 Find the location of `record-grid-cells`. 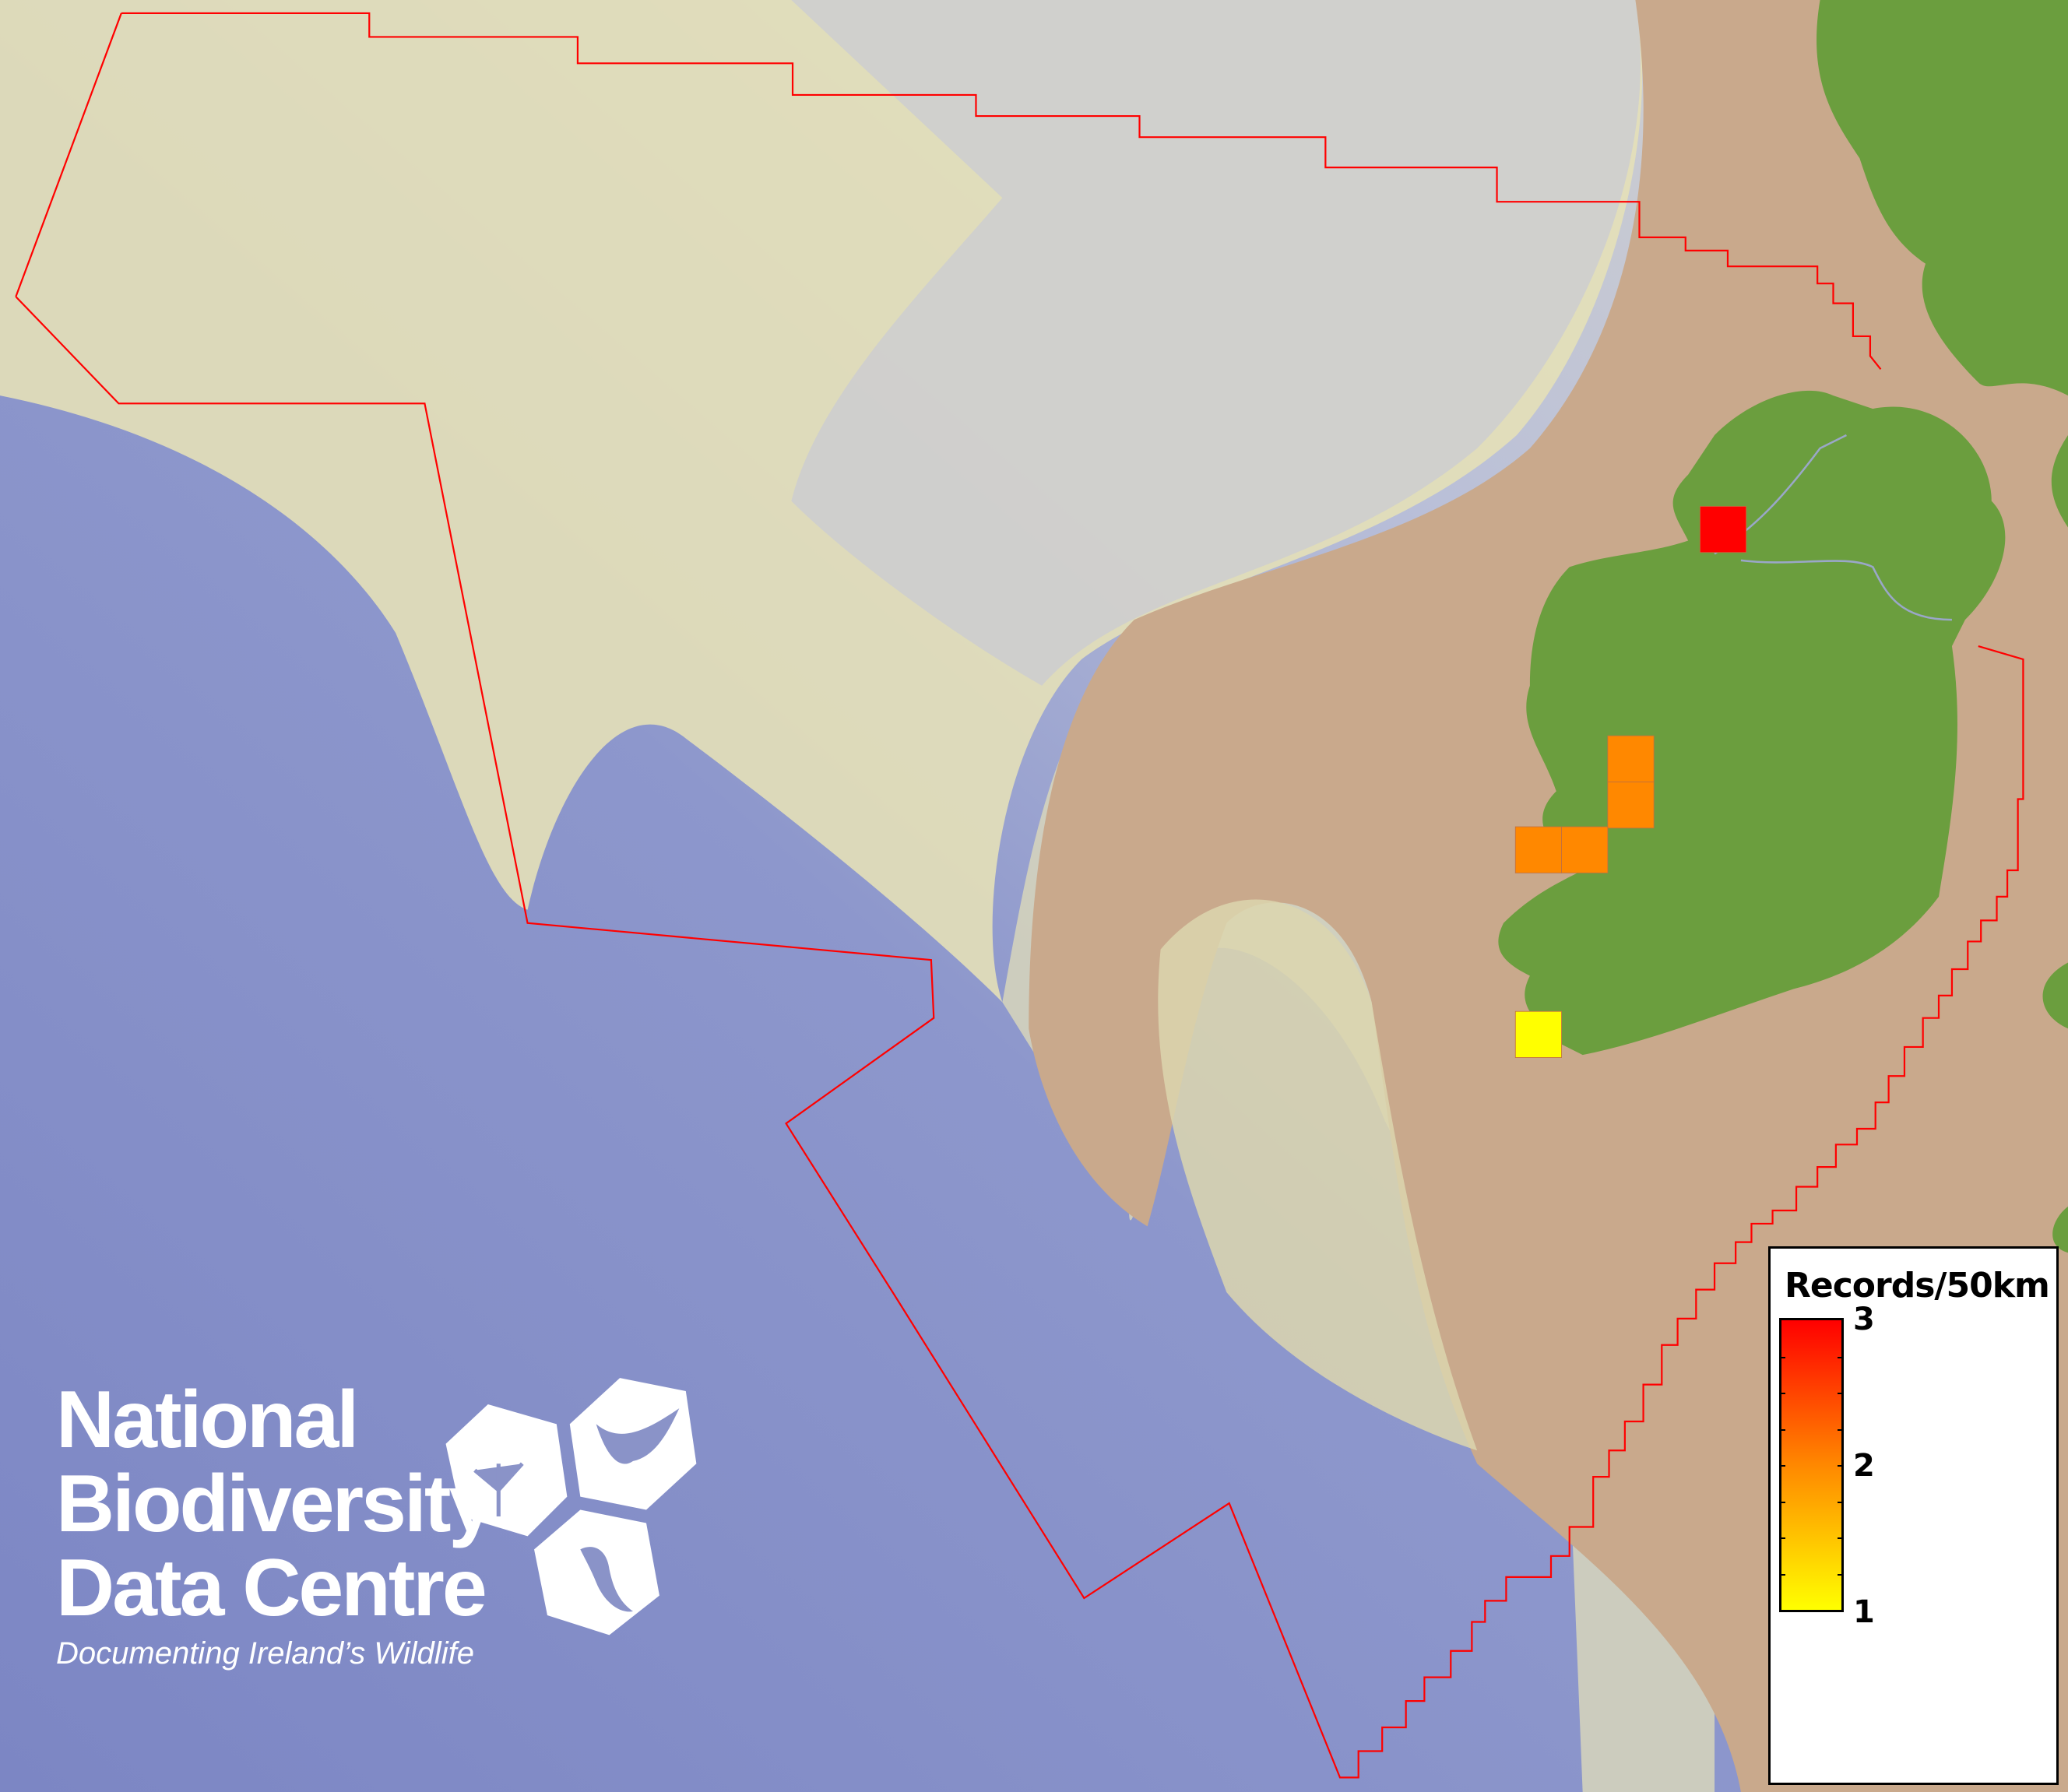

record-grid-cells is located at coordinates (1630, 782).